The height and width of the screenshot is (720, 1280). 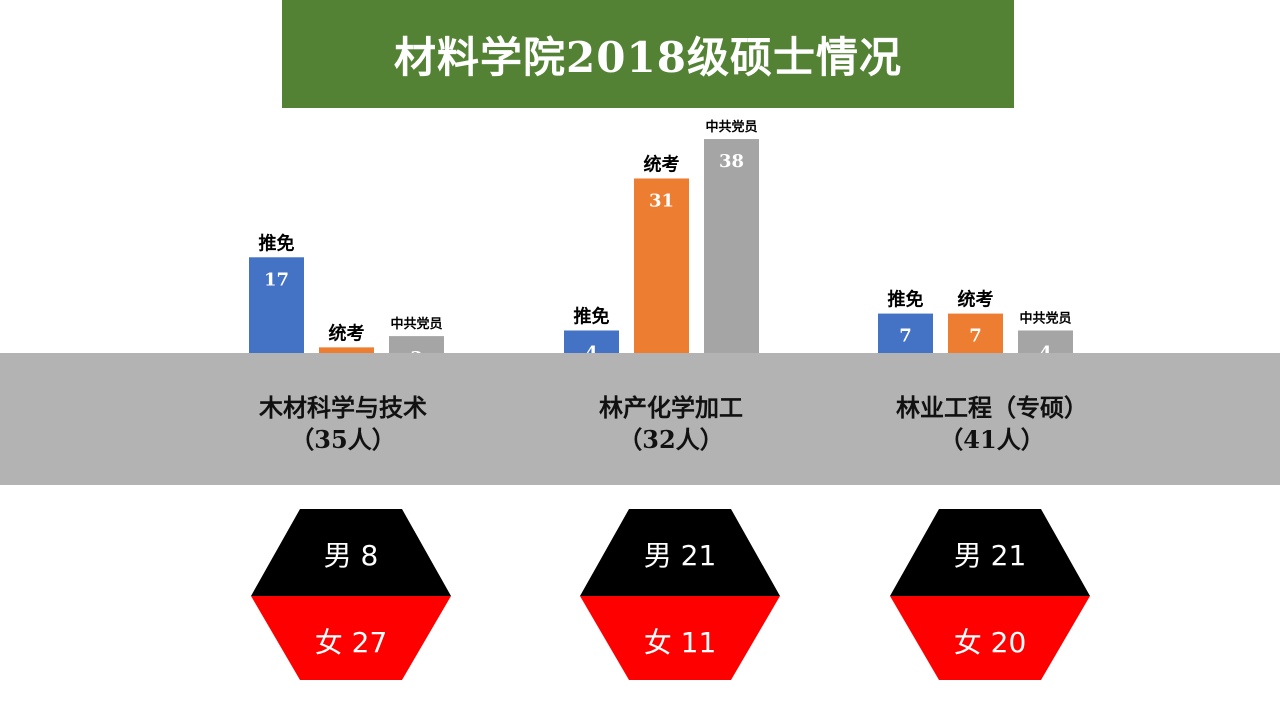 What do you see at coordinates (731, 161) in the screenshot?
I see `bar-value-label: 38` at bounding box center [731, 161].